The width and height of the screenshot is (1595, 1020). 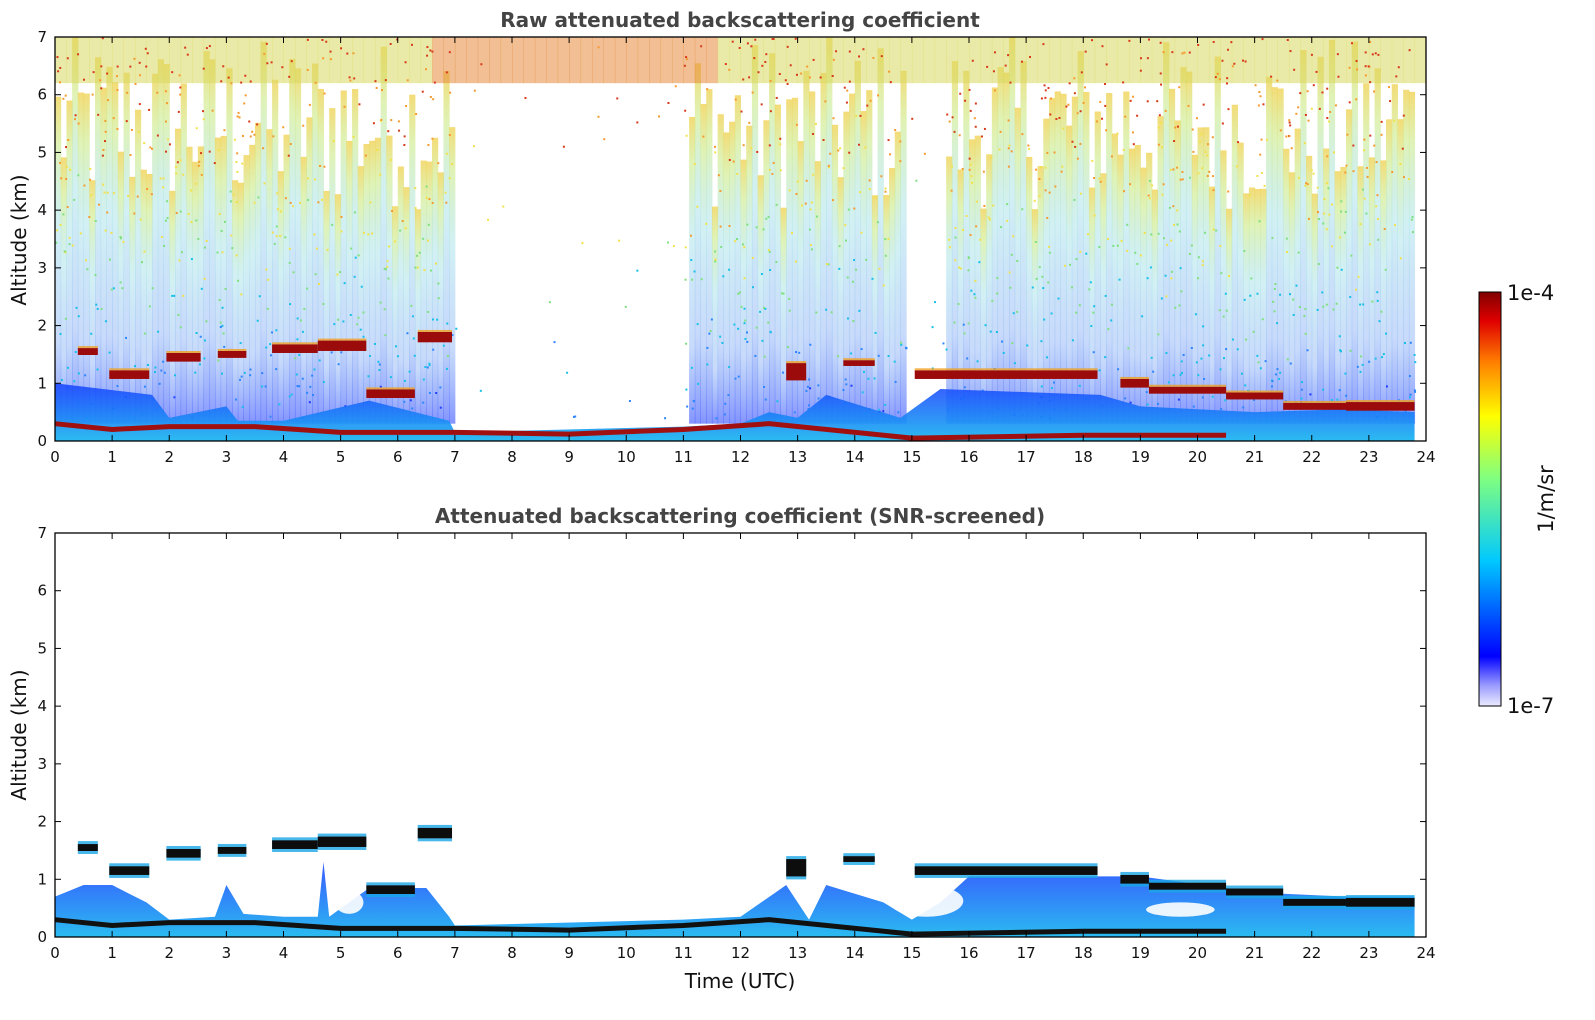 What do you see at coordinates (797, 953) in the screenshot?
I see `x-tick-label: 13` at bounding box center [797, 953].